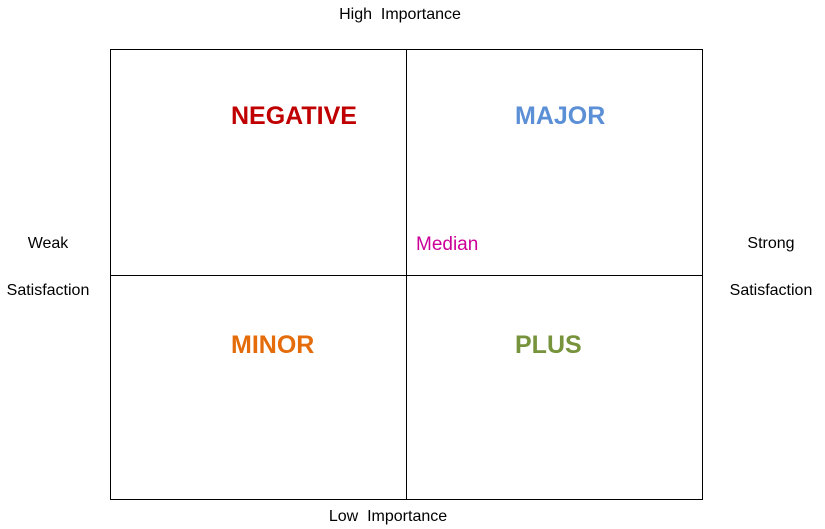  What do you see at coordinates (560, 116) in the screenshot?
I see `quadrant-major-label: MAJOR` at bounding box center [560, 116].